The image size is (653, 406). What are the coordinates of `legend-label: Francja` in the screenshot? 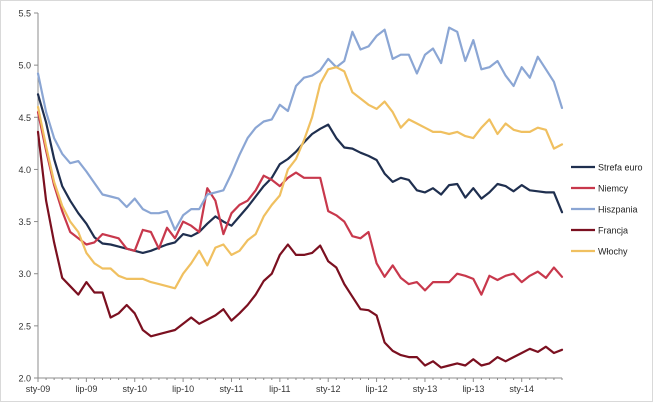 It's located at (613, 231).